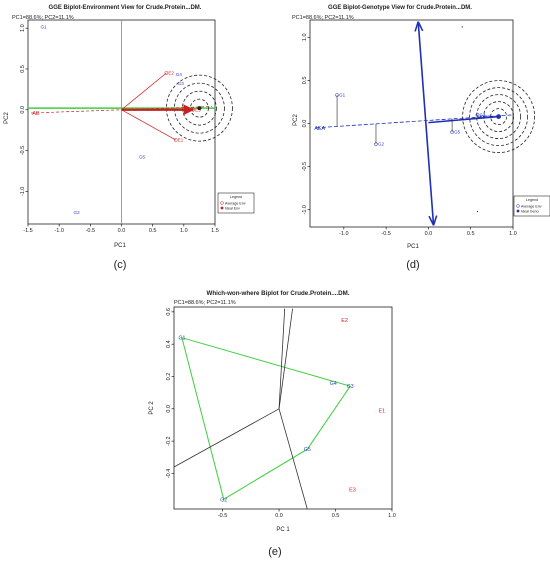  What do you see at coordinates (232, 208) in the screenshot?
I see `legend-item: Ideal Env` at bounding box center [232, 208].